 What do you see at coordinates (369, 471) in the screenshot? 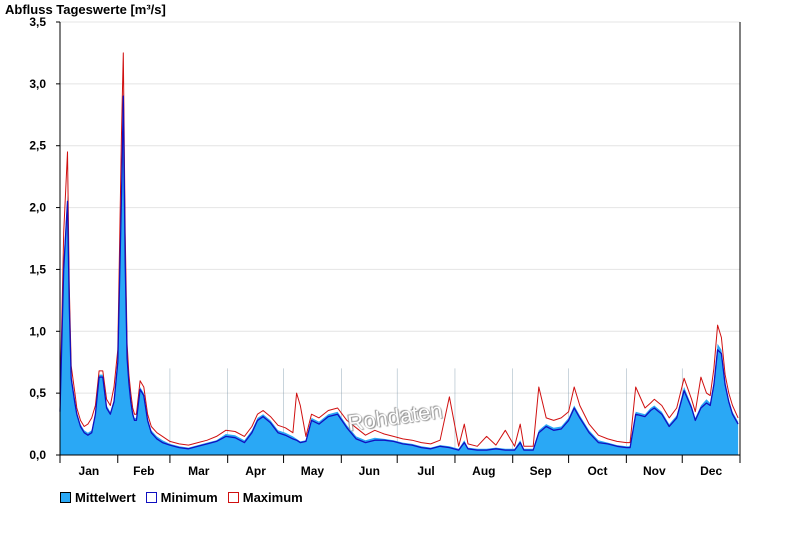
I see `x-tick-label: Jun` at bounding box center [369, 471].